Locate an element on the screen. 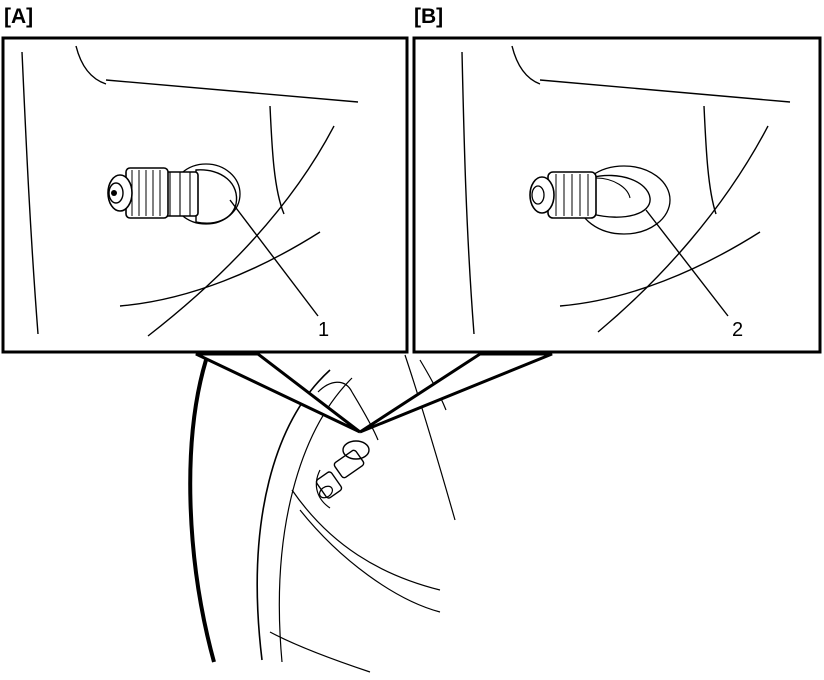 The height and width of the screenshot is (680, 824). callout-1-leader is located at coordinates (274, 258).